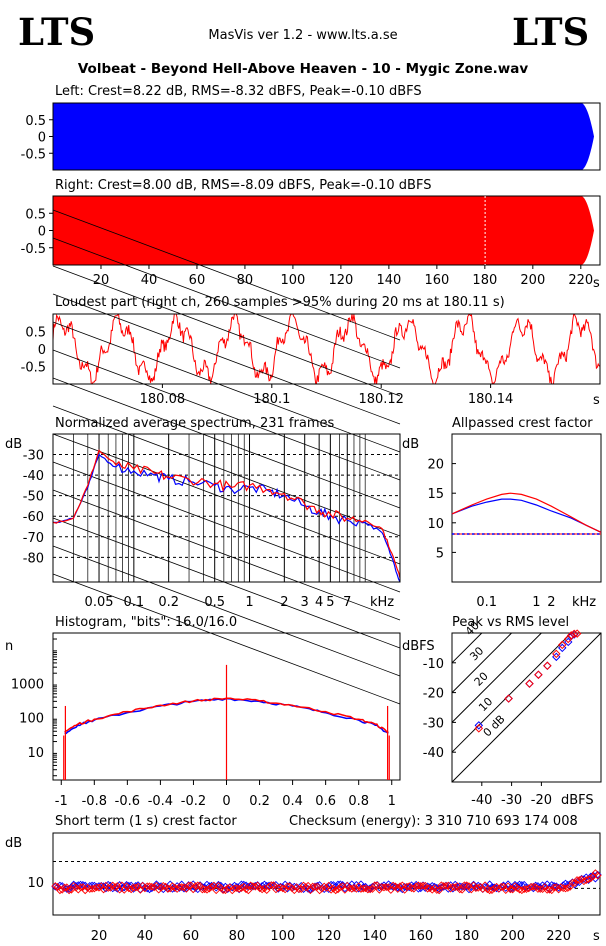 The height and width of the screenshot is (946, 606). I want to click on allpass-ytick-label: 15, so click(435, 494).